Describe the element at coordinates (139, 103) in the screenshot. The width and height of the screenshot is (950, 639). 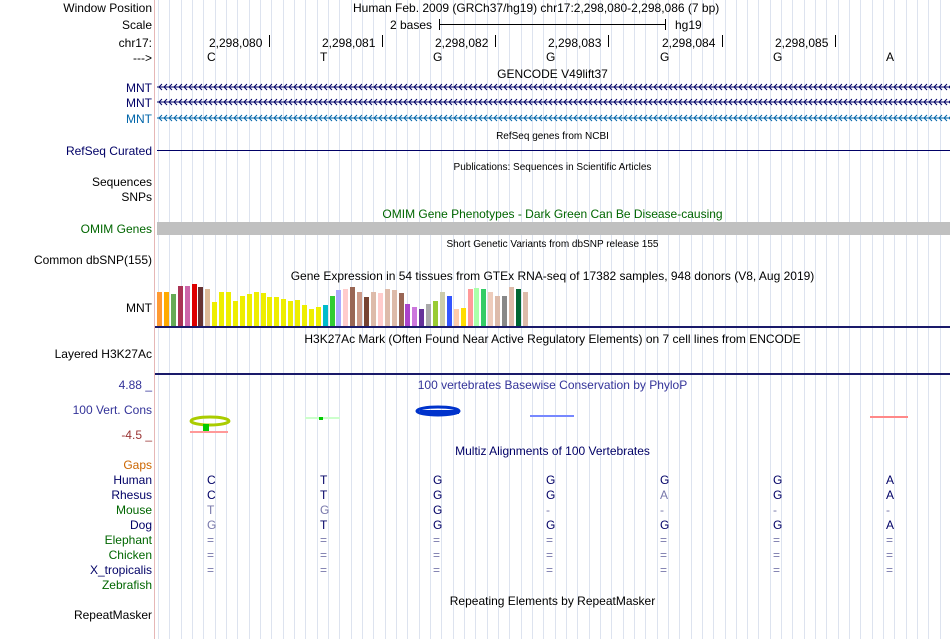
I see `gencode-transcript-label-2: MNT` at that location.